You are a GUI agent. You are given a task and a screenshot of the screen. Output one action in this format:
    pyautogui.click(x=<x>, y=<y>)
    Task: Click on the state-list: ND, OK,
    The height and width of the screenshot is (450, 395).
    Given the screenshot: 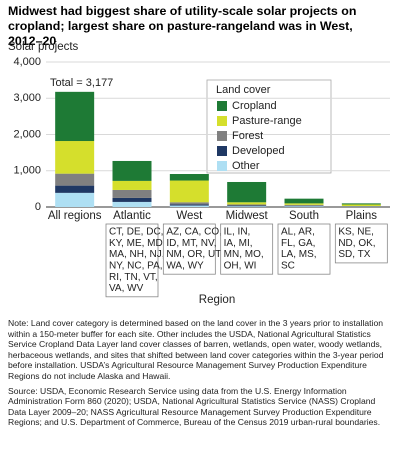 What is the action you would take?
    pyautogui.click(x=356, y=243)
    